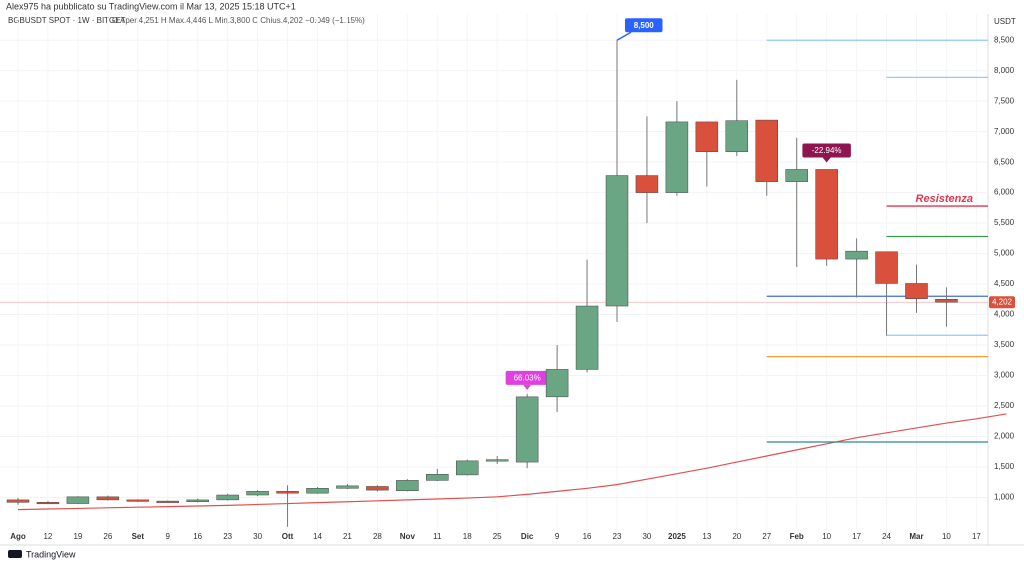  What do you see at coordinates (347, 536) in the screenshot?
I see `x-tick-label: 21` at bounding box center [347, 536].